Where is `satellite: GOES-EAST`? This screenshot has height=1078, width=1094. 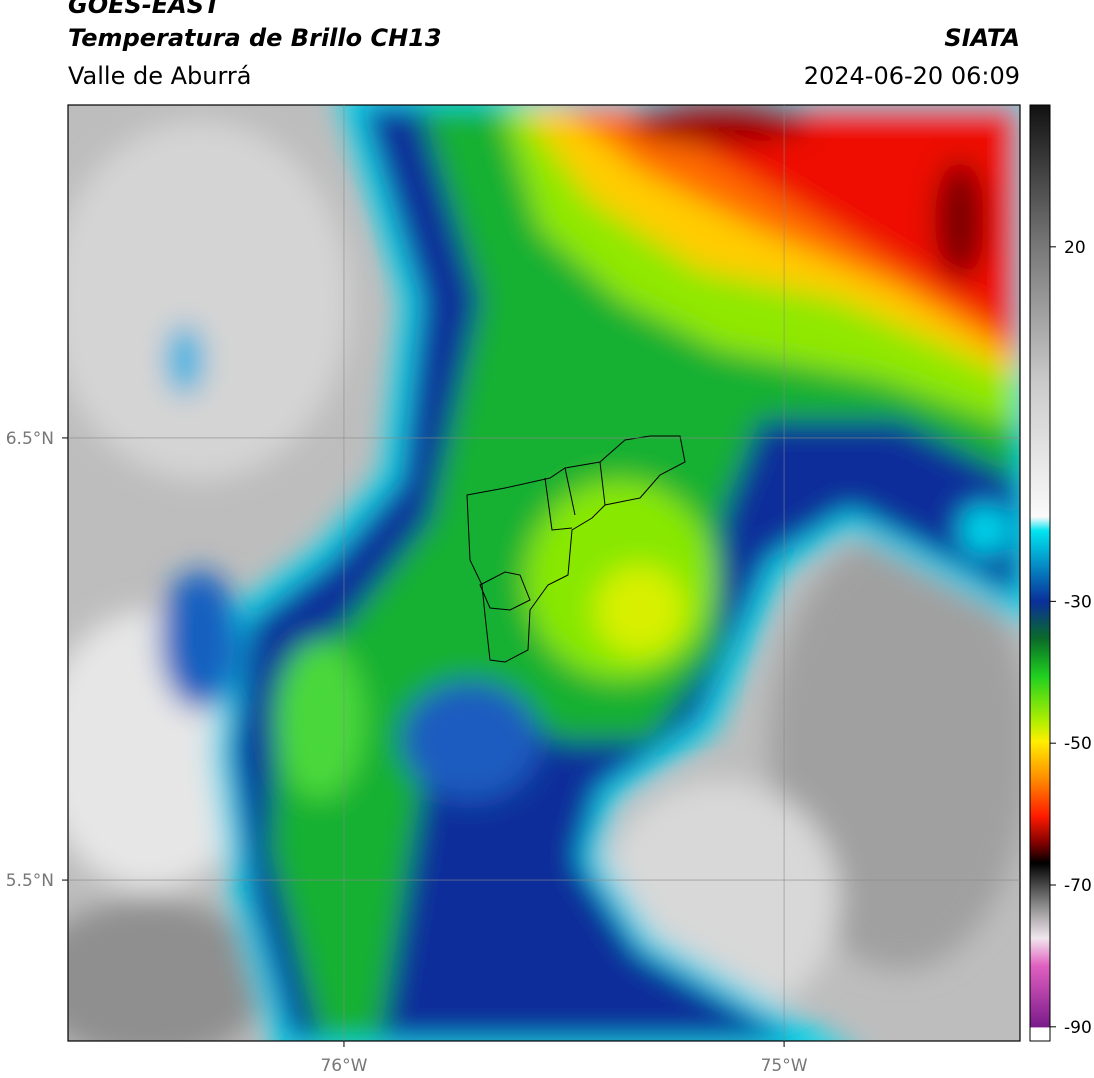
satellite: GOES-EAST is located at coordinates (145, 9).